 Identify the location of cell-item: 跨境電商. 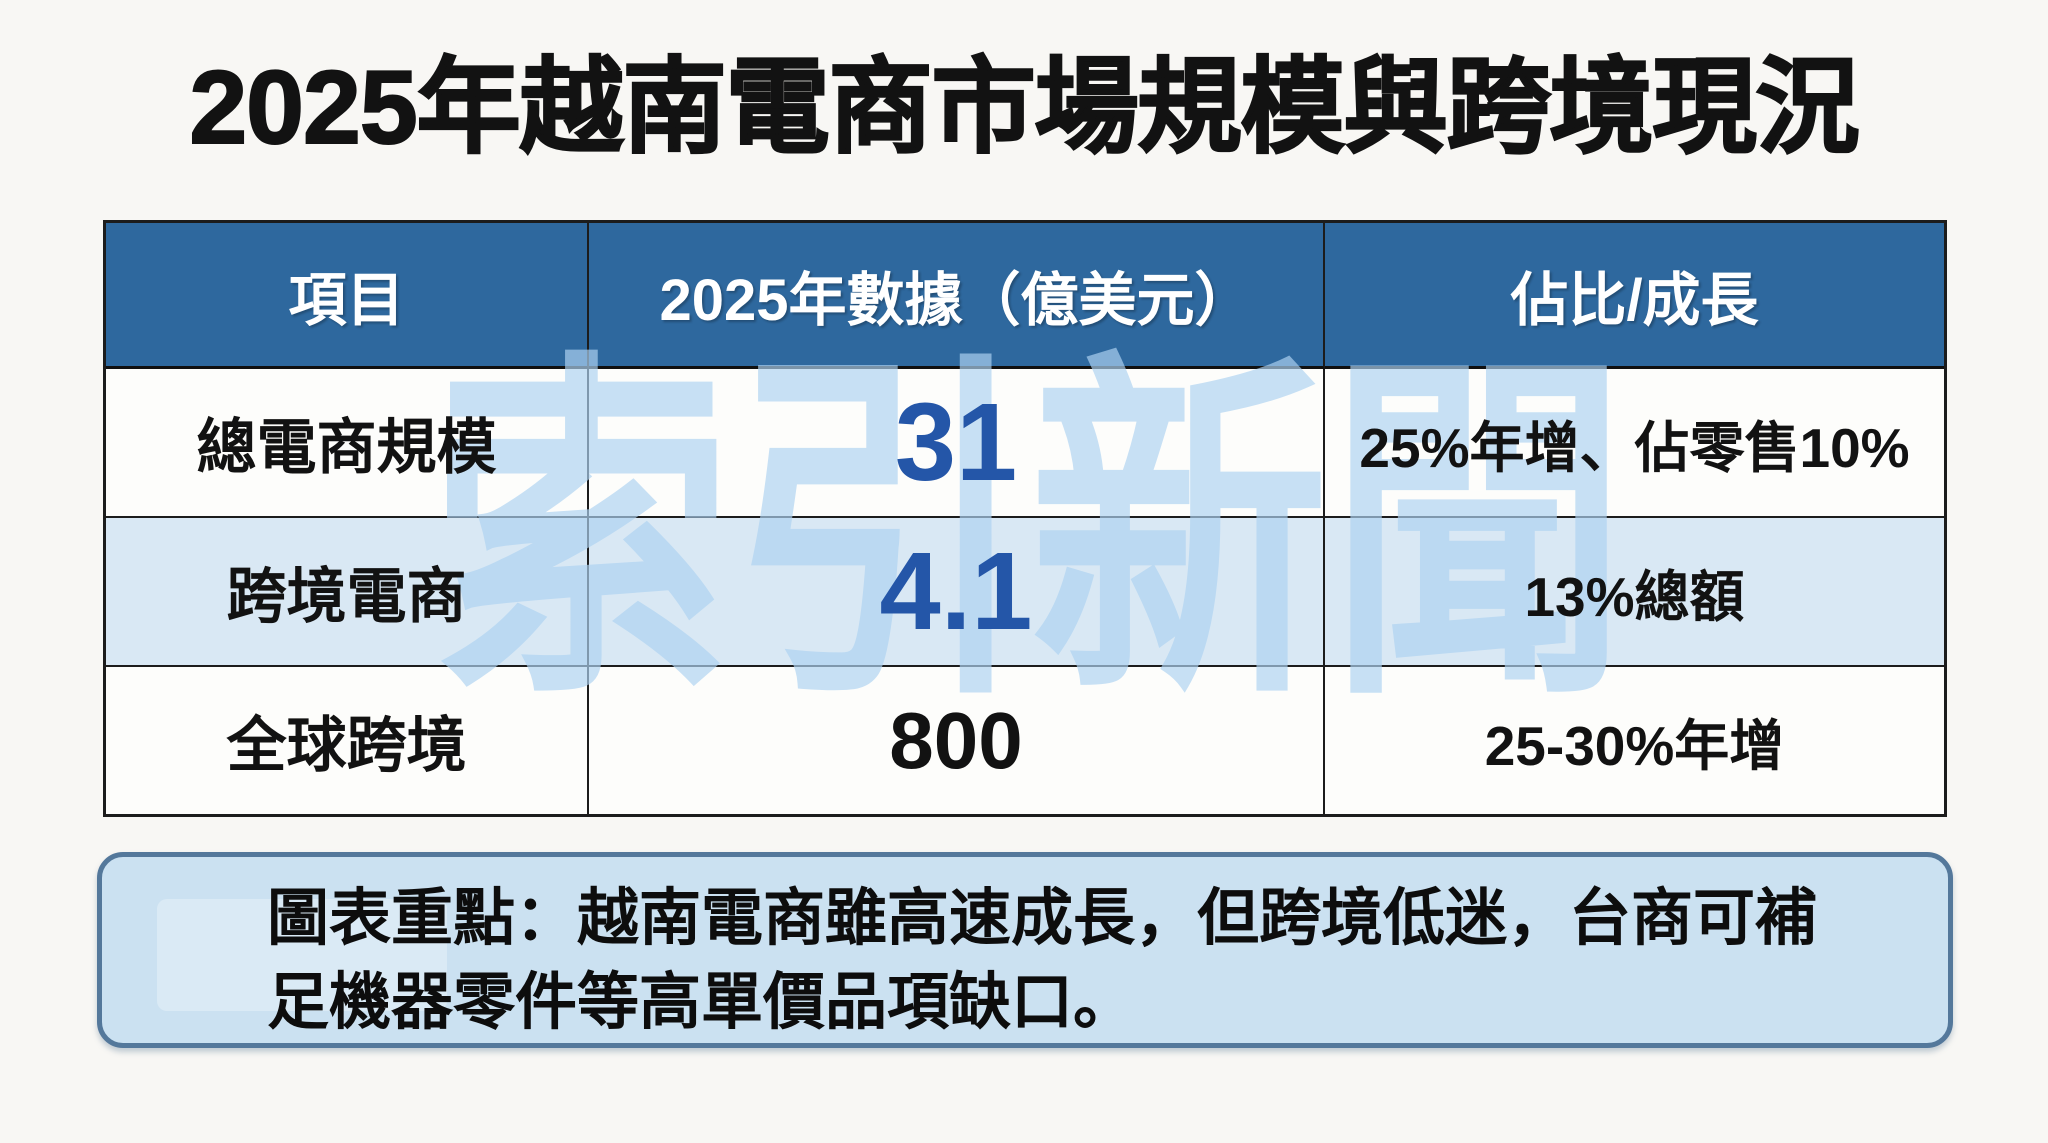
(347, 592).